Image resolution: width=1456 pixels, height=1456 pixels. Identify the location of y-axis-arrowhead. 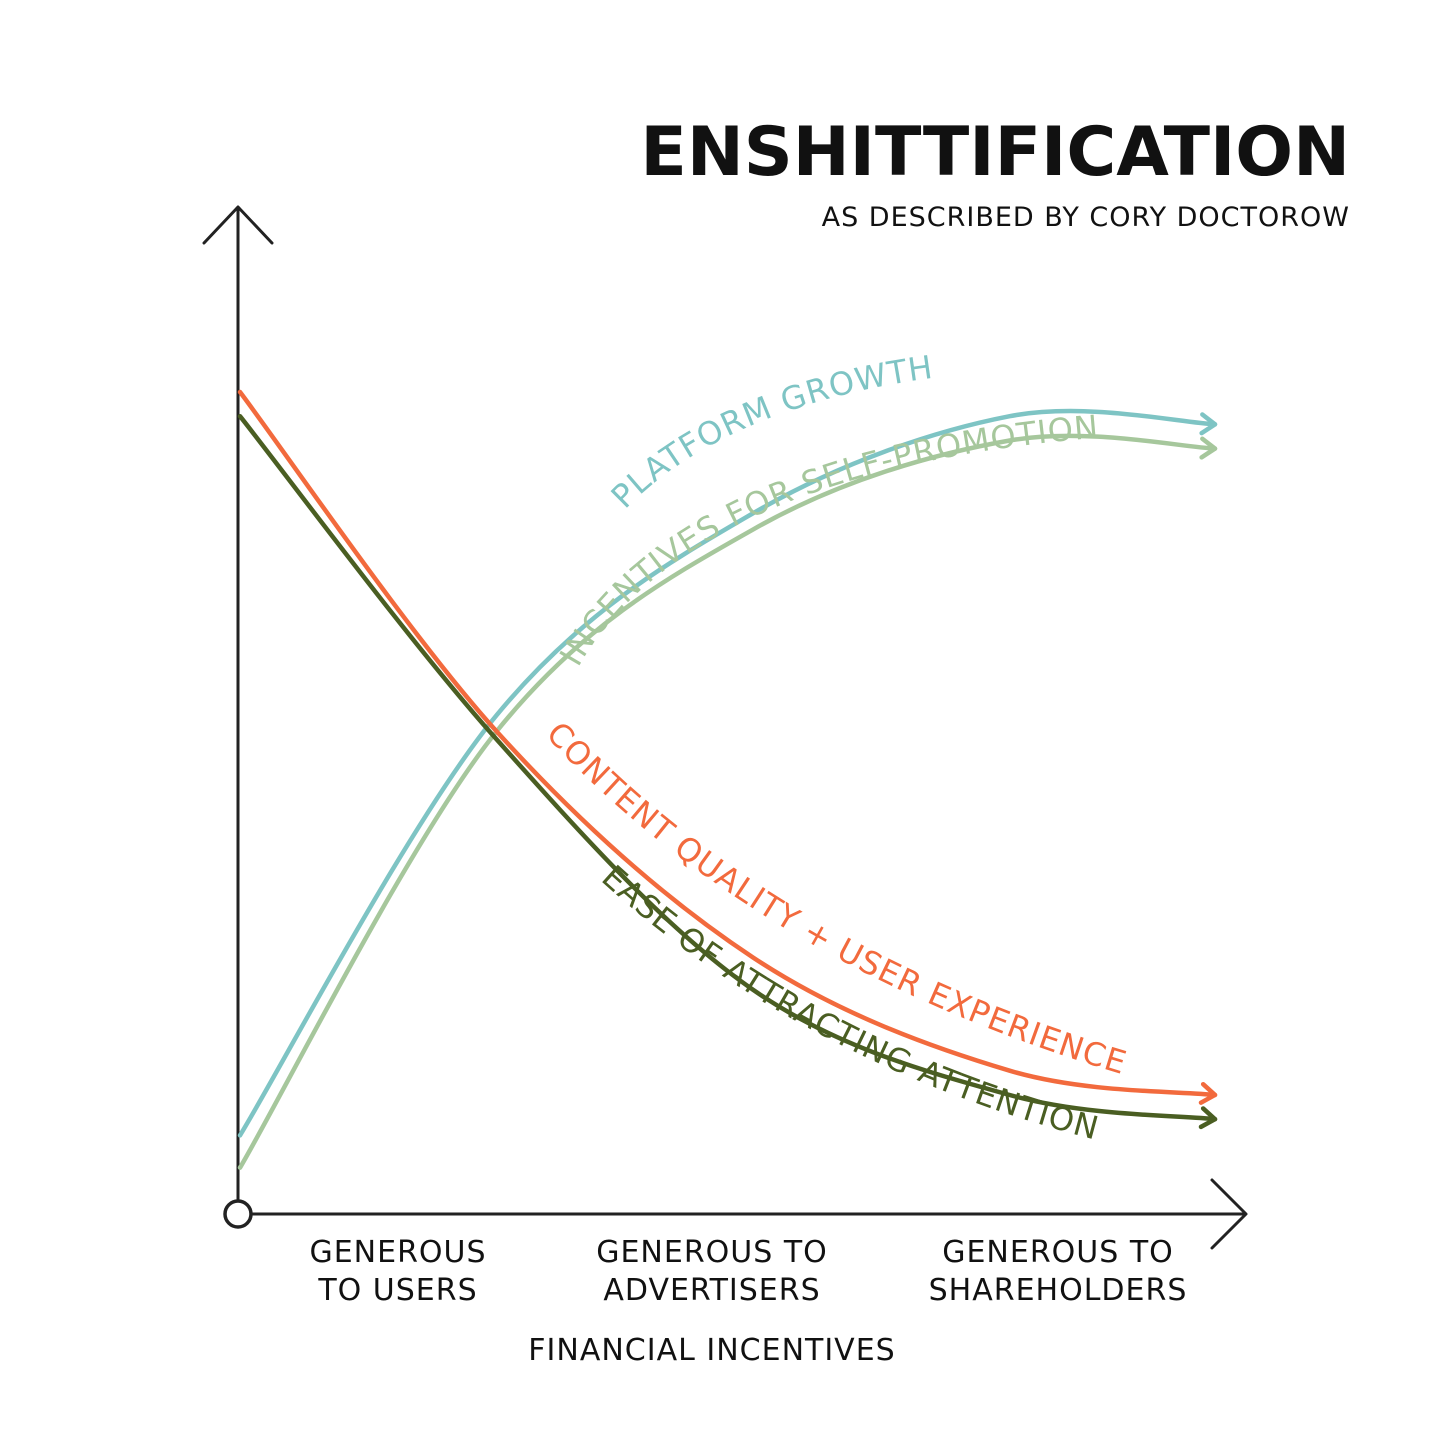
(238, 225).